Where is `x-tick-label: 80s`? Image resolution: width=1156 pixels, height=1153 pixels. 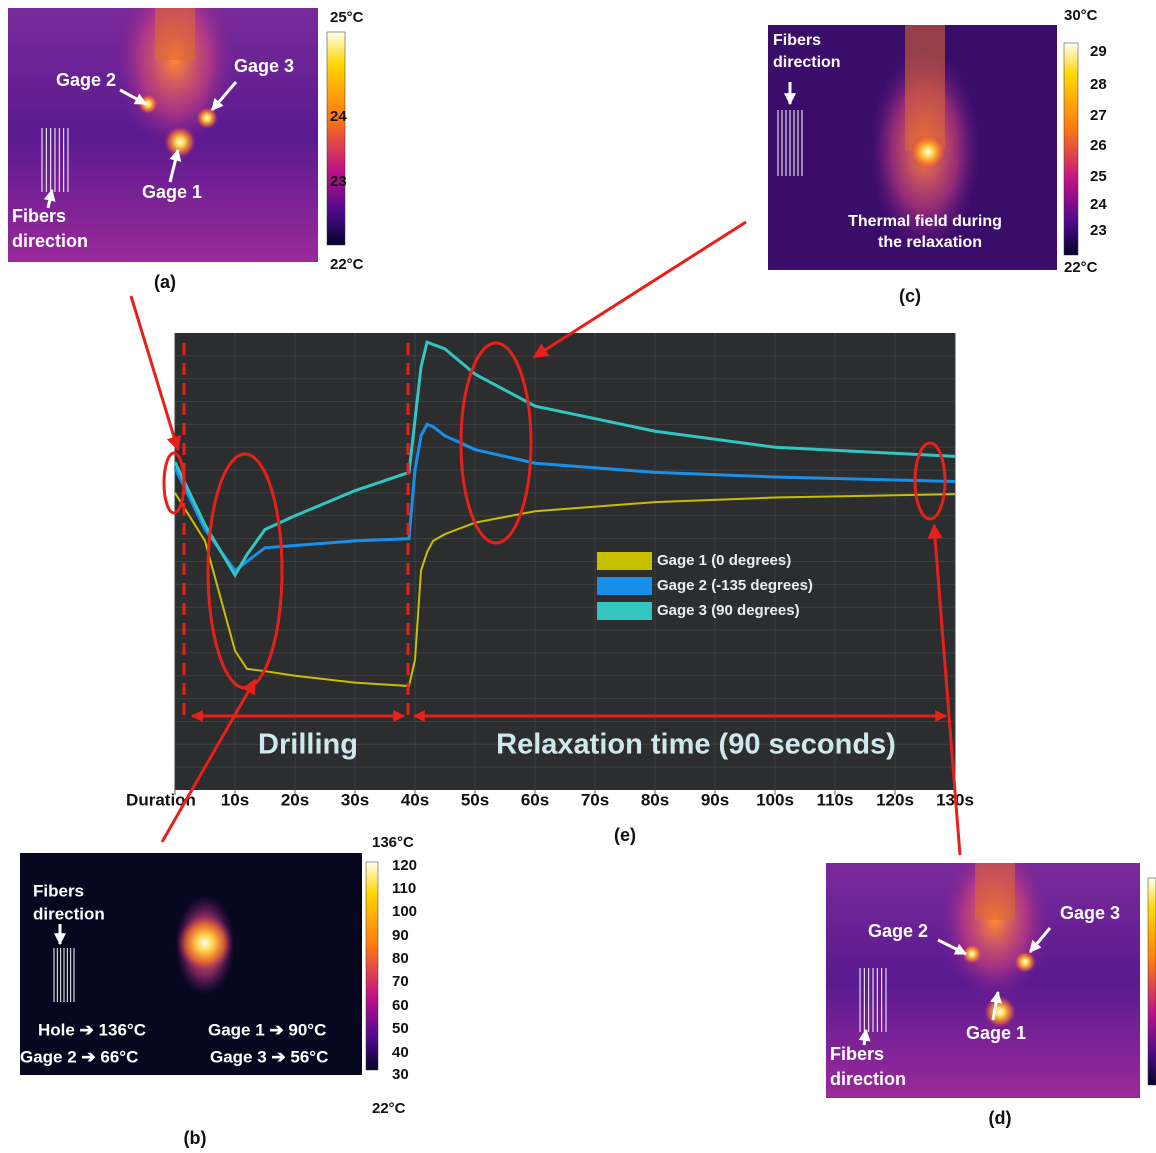
x-tick-label: 80s is located at coordinates (655, 799).